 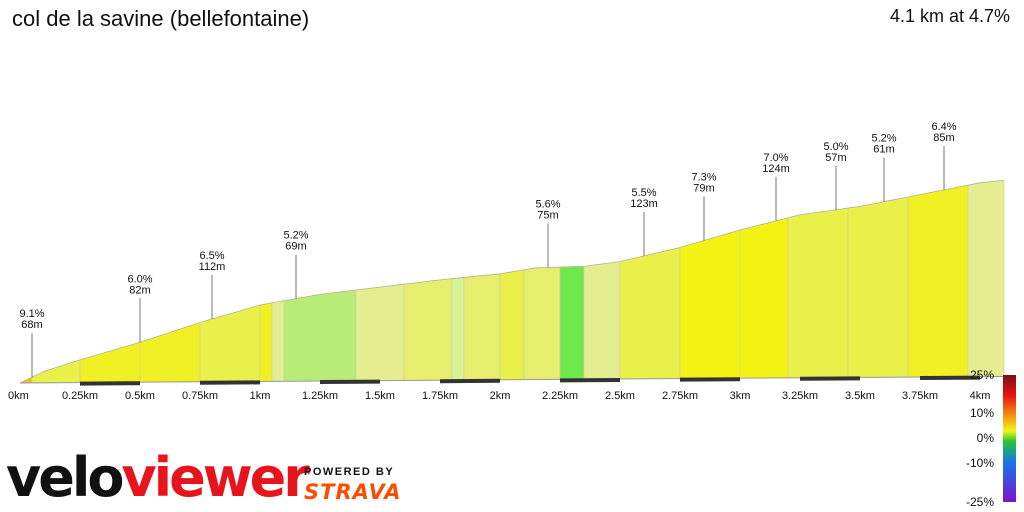 I want to click on legend-label-minus25: -25%, so click(x=980, y=502).